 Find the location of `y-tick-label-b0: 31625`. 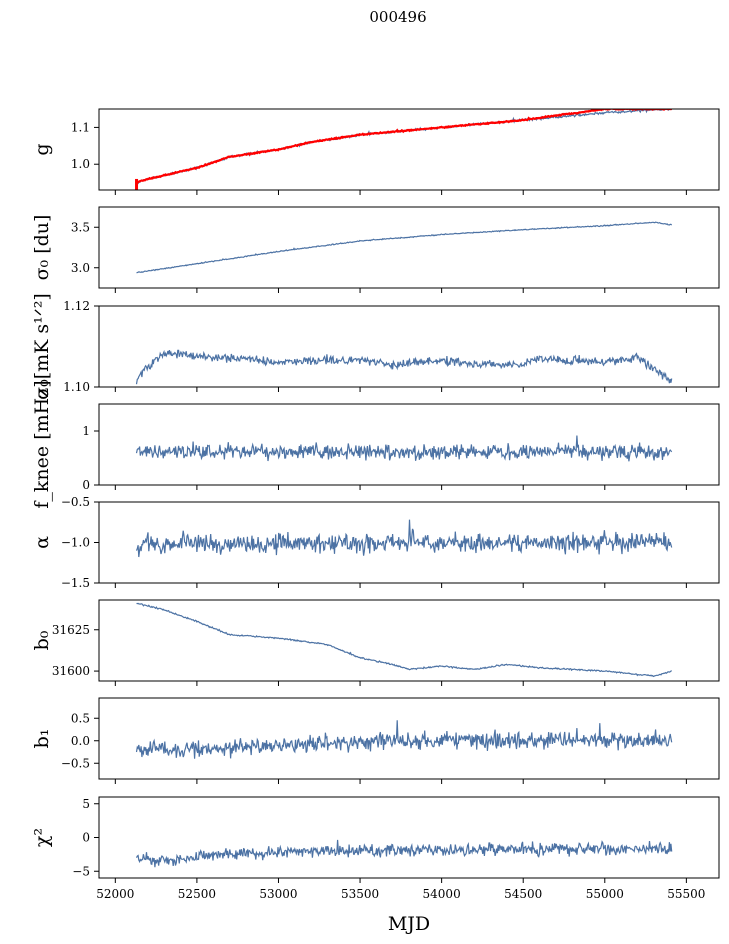

y-tick-label-b0: 31625 is located at coordinates (71, 630).